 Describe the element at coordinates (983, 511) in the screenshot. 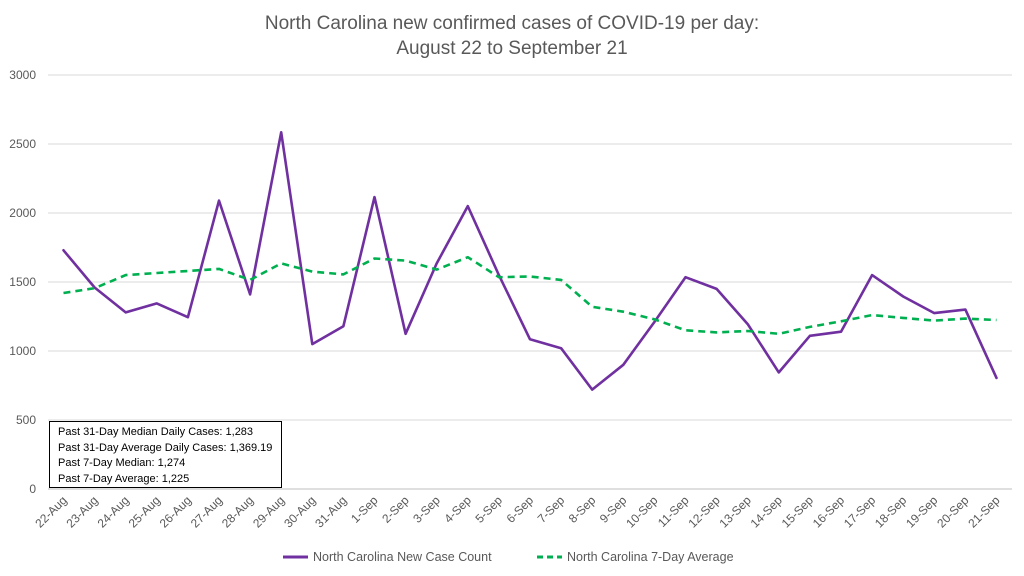

I see `x-tick-label: 21-Sep` at that location.